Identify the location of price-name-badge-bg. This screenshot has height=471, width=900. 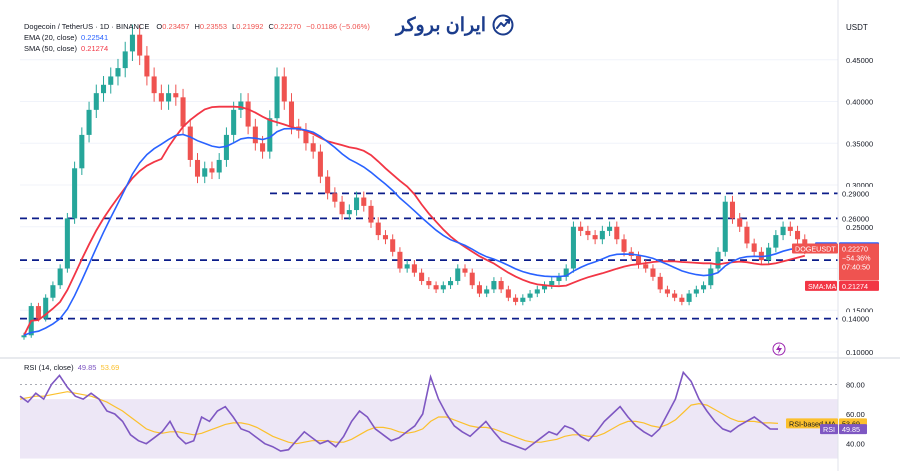
(815, 248).